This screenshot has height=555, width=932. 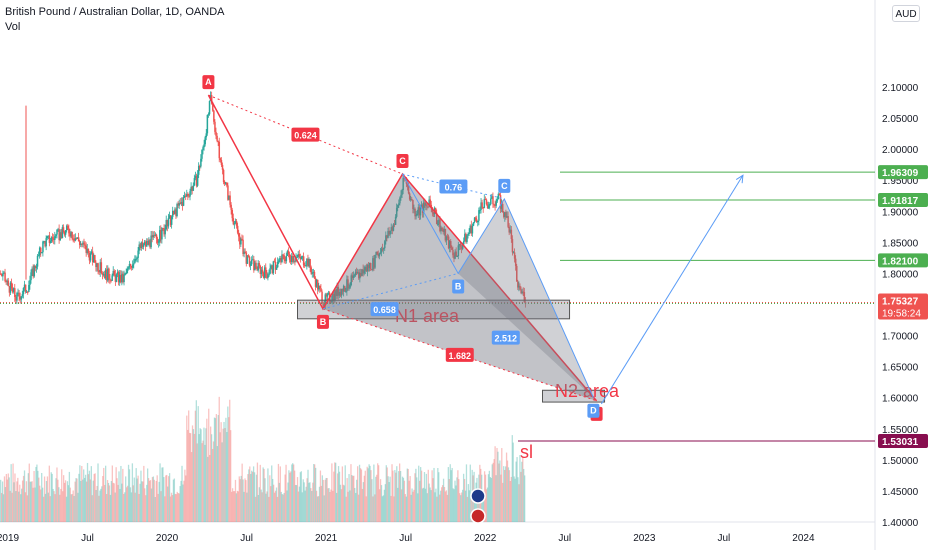 I want to click on currency-button: AUD, so click(x=906, y=13).